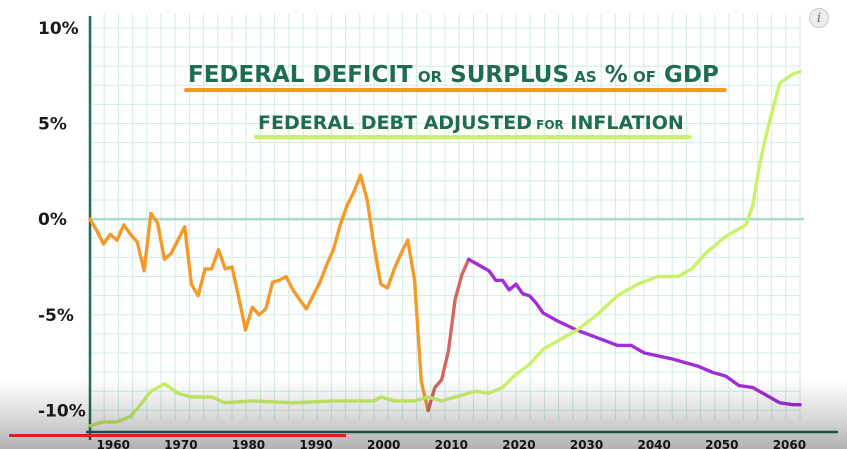 The height and width of the screenshot is (449, 847). I want to click on x-tick-label: 2050, so click(721, 443).